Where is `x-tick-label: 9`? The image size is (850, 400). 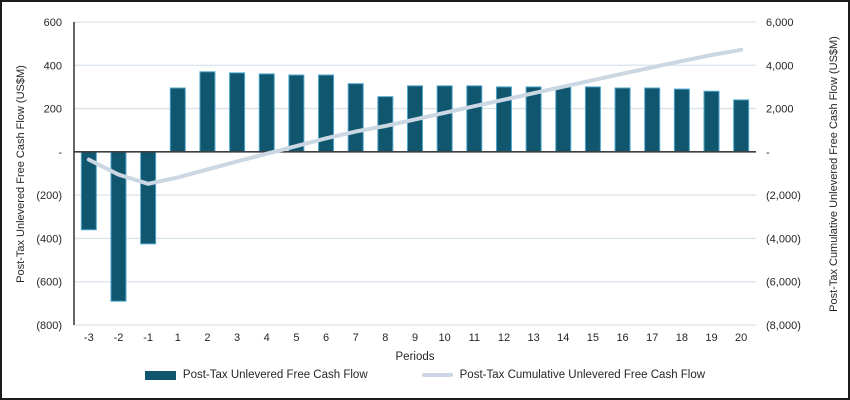
x-tick-label: 9 is located at coordinates (415, 338).